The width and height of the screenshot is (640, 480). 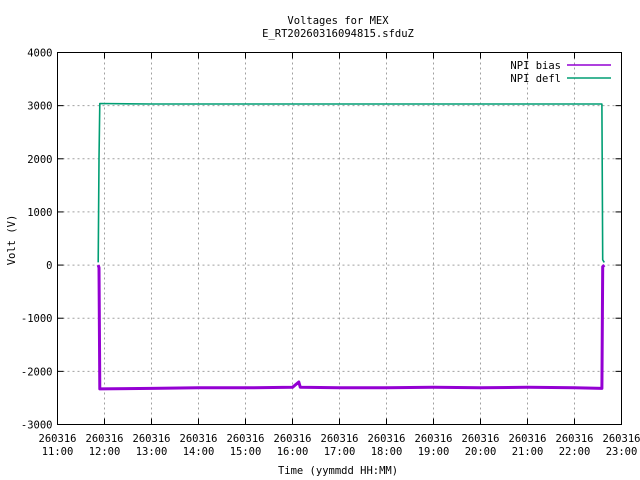 I want to click on chart-subtitle: E_RT20260316094815.sfduZ, so click(x=338, y=34).